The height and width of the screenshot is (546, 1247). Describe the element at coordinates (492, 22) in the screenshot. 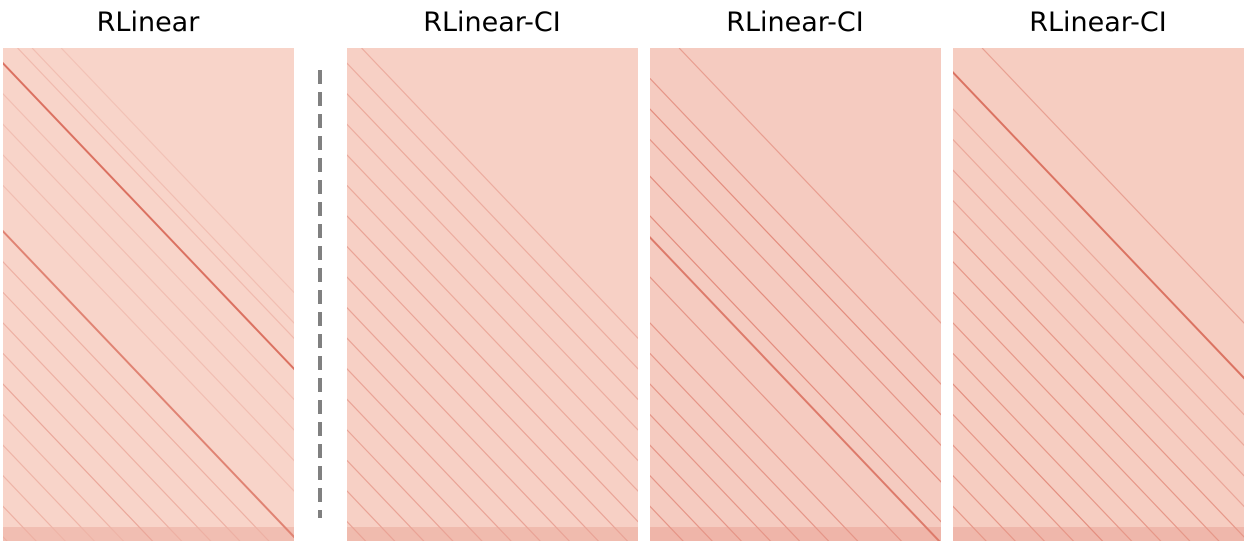

I see `panel-title-rlinear-ci-1: RLinear-CI` at that location.